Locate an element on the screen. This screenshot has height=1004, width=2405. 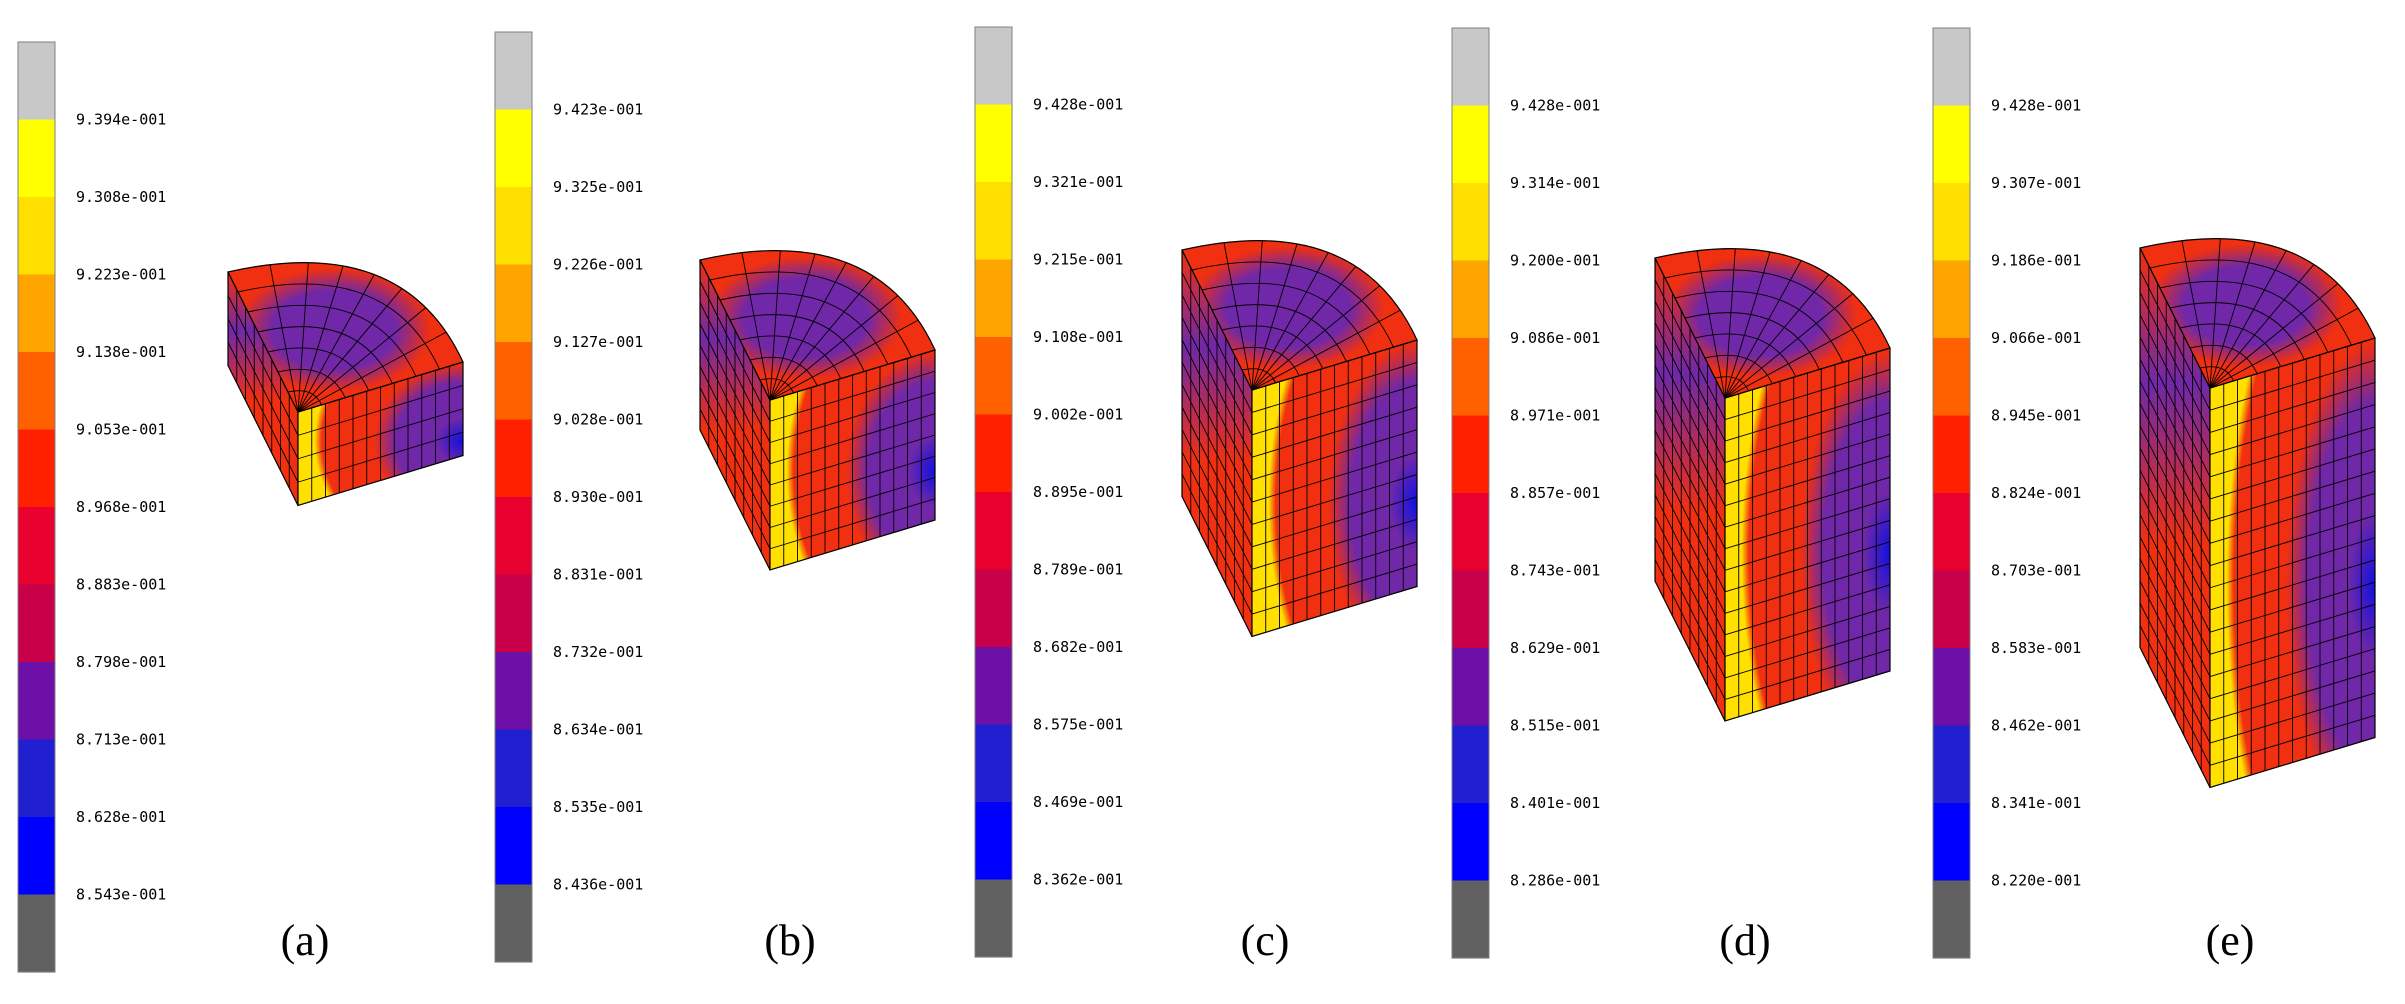
colorbar-tick-label: 8.341e-001 is located at coordinates (2036, 803).